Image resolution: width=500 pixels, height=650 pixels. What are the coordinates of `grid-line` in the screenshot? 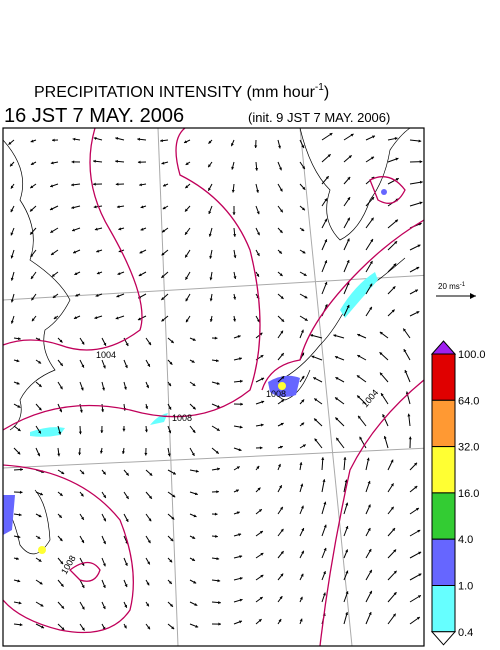 It's located at (326, 387).